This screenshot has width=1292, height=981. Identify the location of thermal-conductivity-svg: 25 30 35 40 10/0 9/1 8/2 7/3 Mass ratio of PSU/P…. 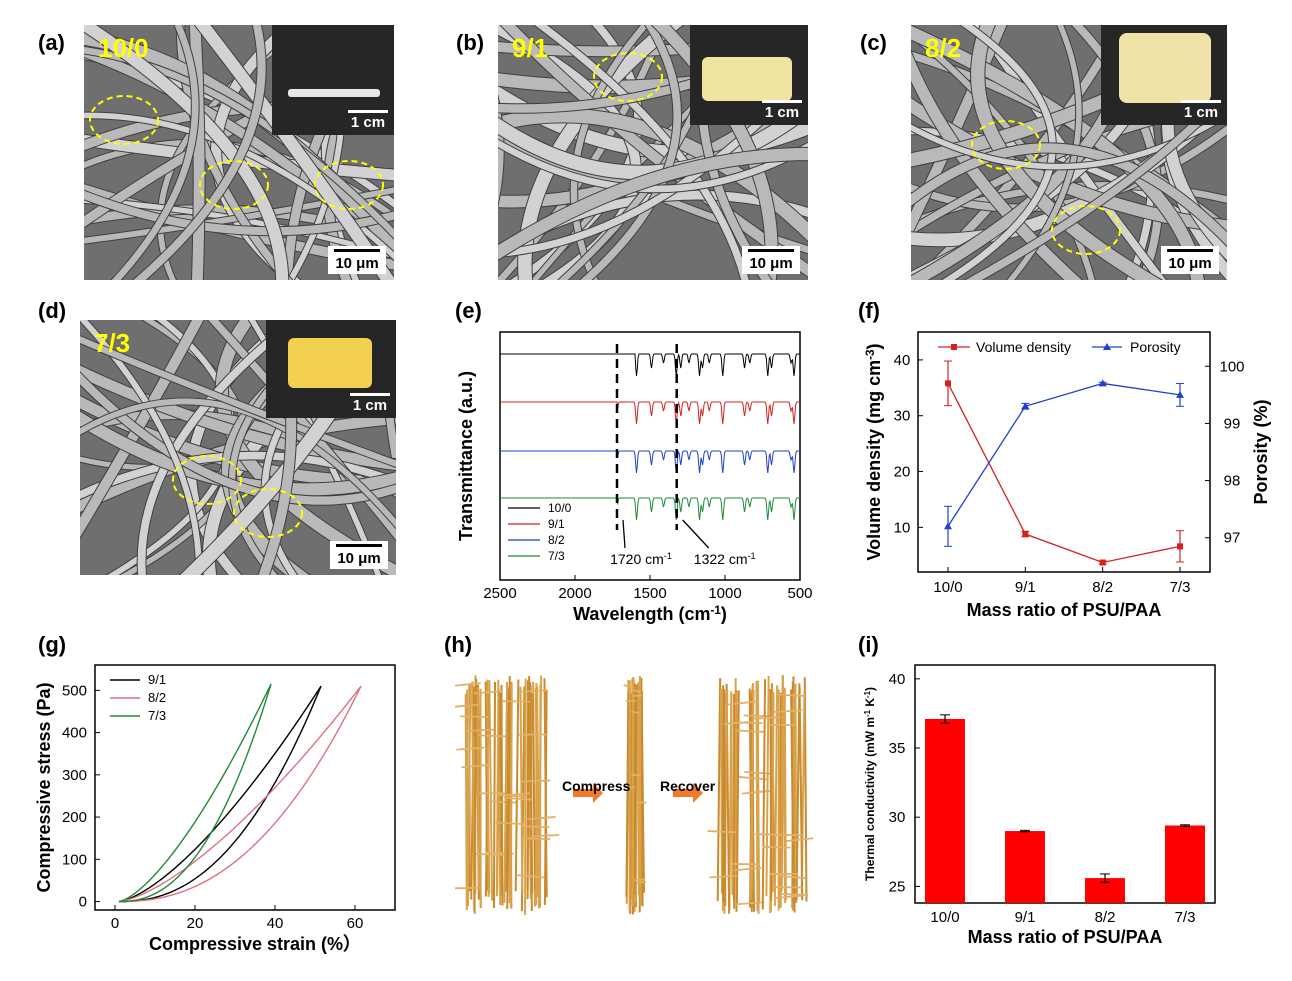
(1039, 805).